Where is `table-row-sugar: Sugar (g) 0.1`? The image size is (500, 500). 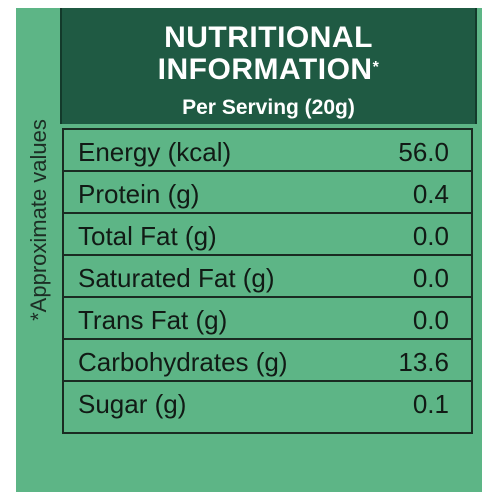
table-row-sugar: Sugar (g) 0.1 is located at coordinates (267, 403).